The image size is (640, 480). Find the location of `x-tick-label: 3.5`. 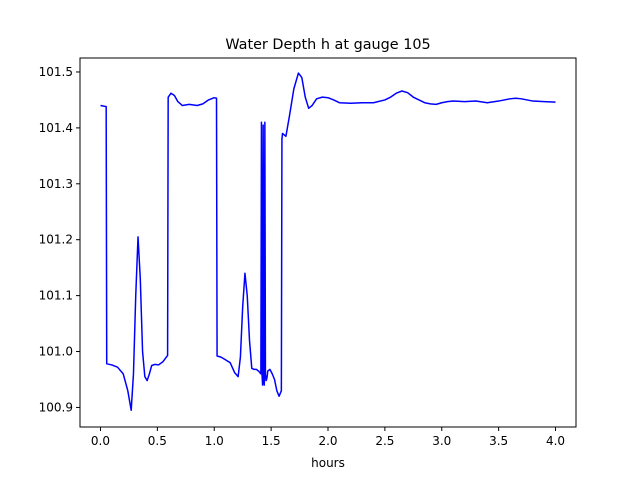

x-tick-label: 3.5 is located at coordinates (498, 441).